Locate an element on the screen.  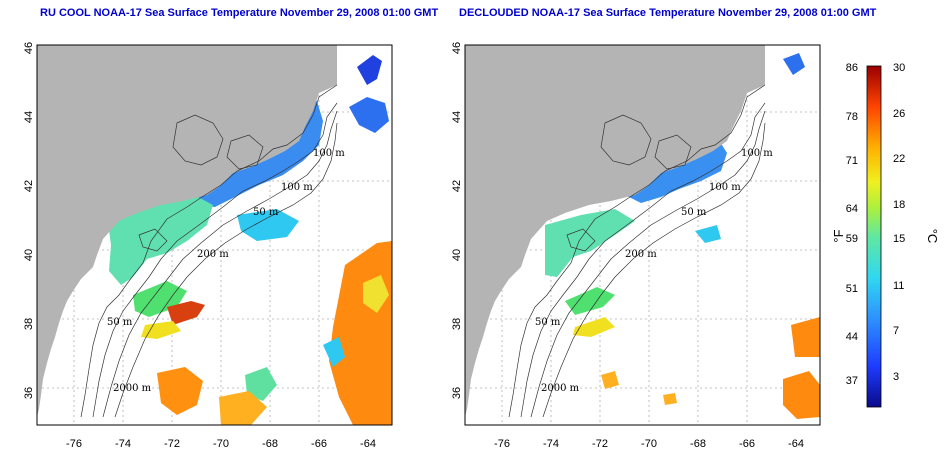
left-x-tick: -70 is located at coordinates (221, 444).